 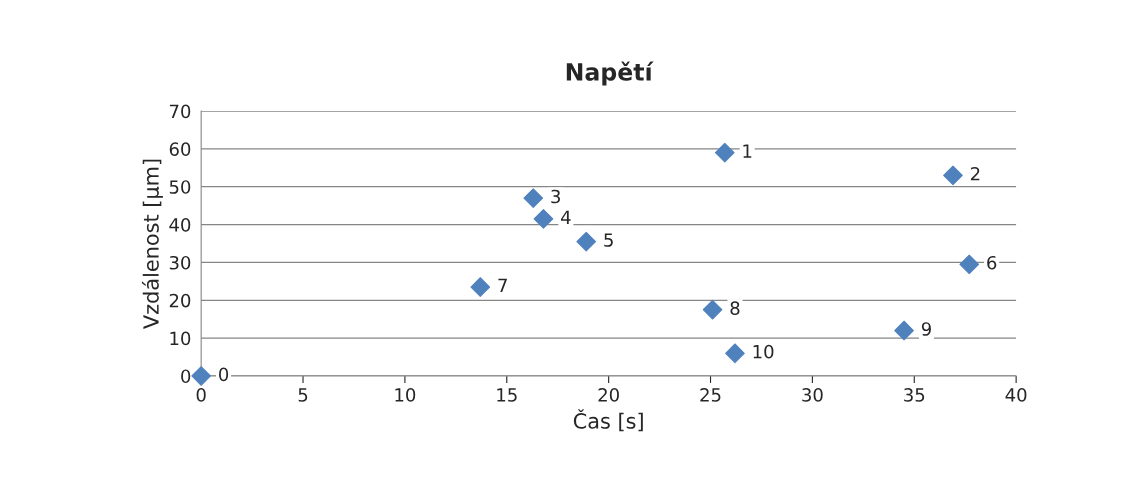 What do you see at coordinates (735, 308) in the screenshot?
I see `annotation: 8` at bounding box center [735, 308].